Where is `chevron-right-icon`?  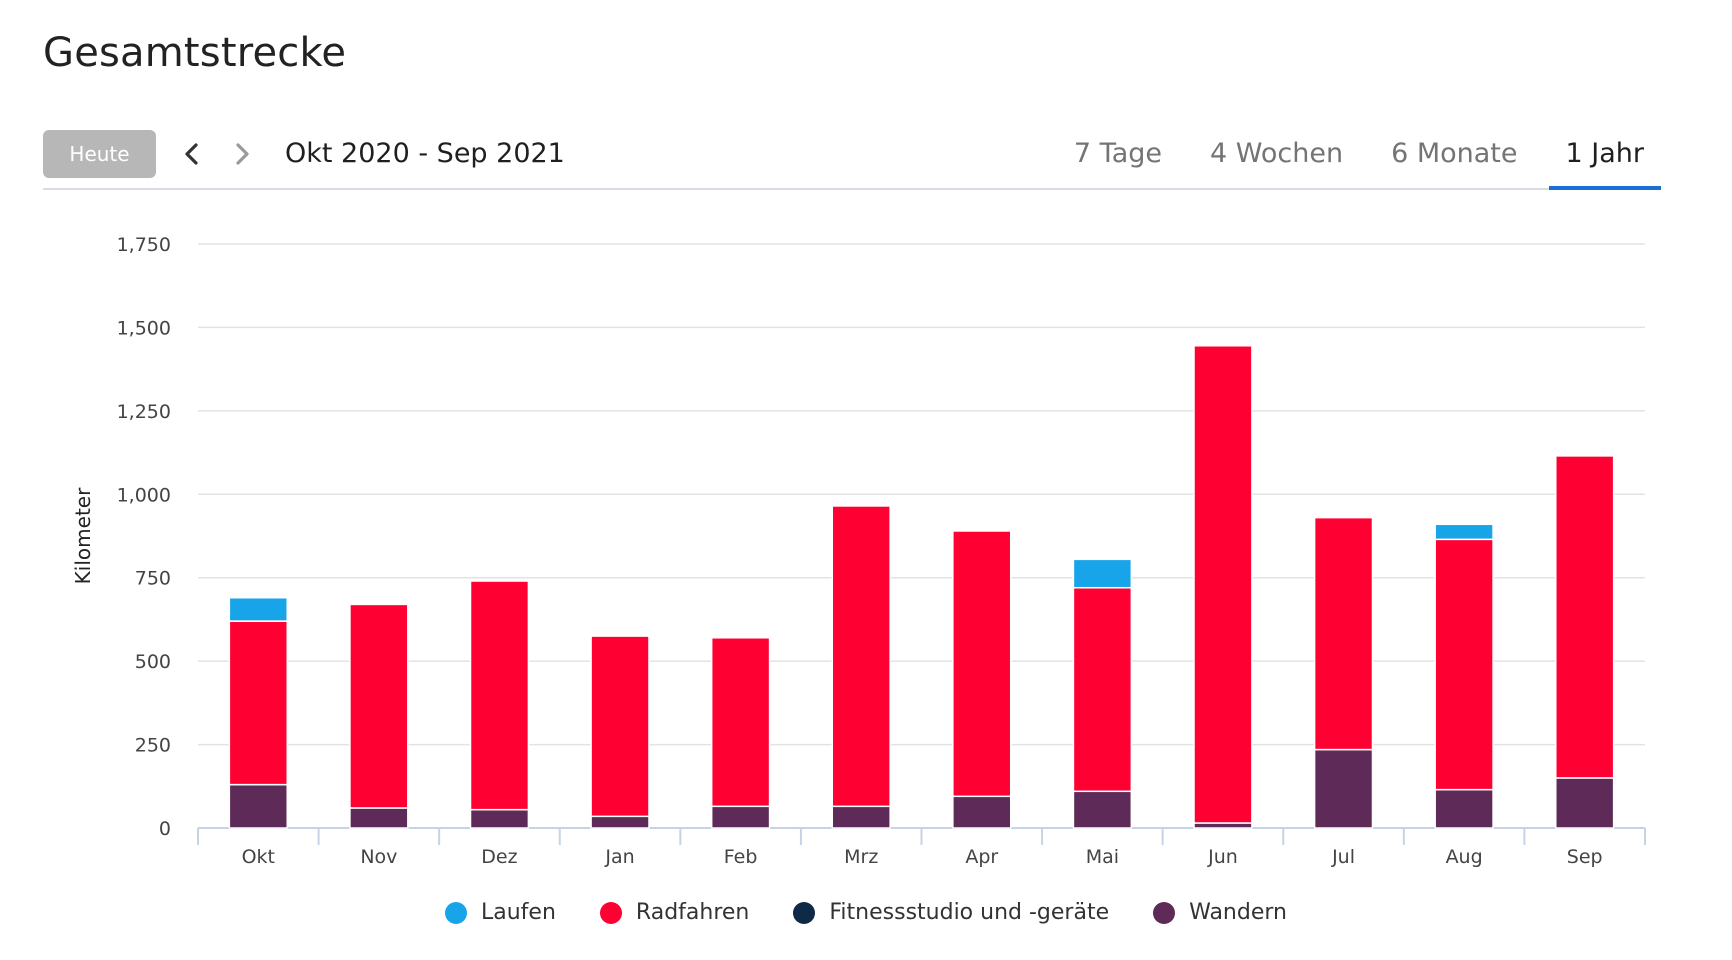
chevron-right-icon is located at coordinates (242, 154).